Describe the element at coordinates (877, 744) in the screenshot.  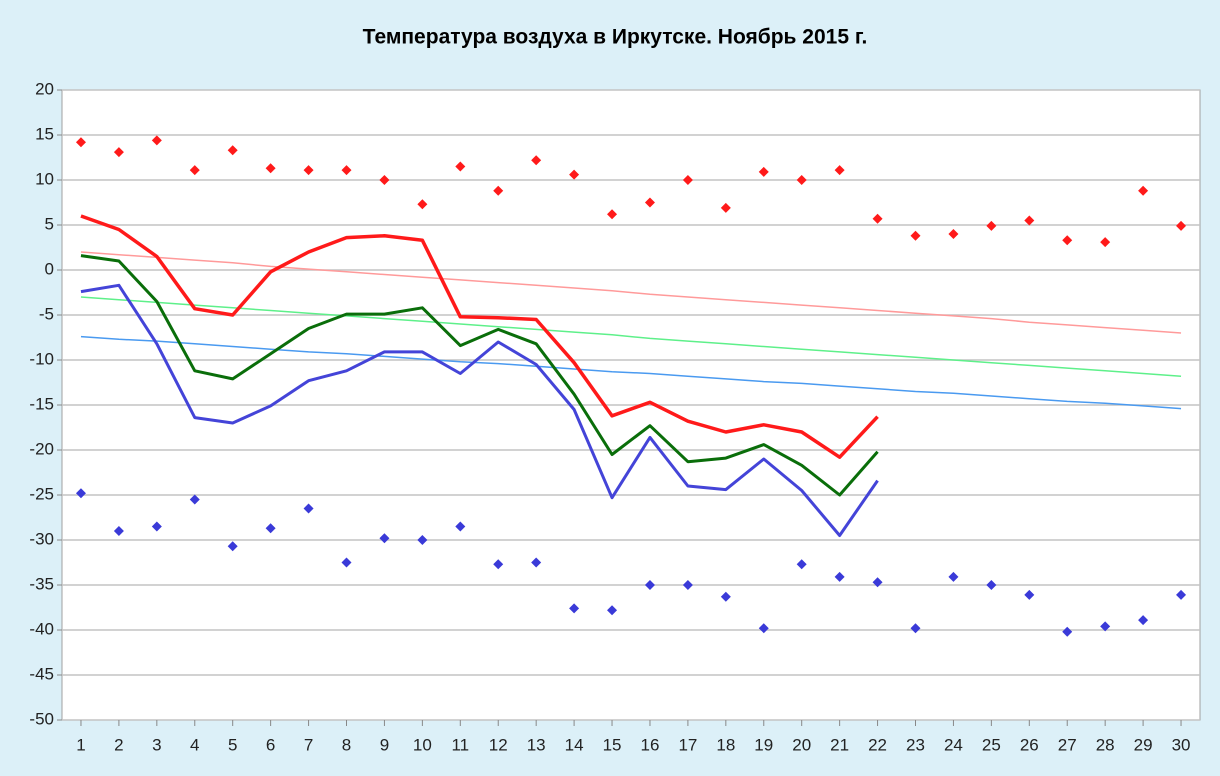
I see `x-tick-label: 22` at that location.